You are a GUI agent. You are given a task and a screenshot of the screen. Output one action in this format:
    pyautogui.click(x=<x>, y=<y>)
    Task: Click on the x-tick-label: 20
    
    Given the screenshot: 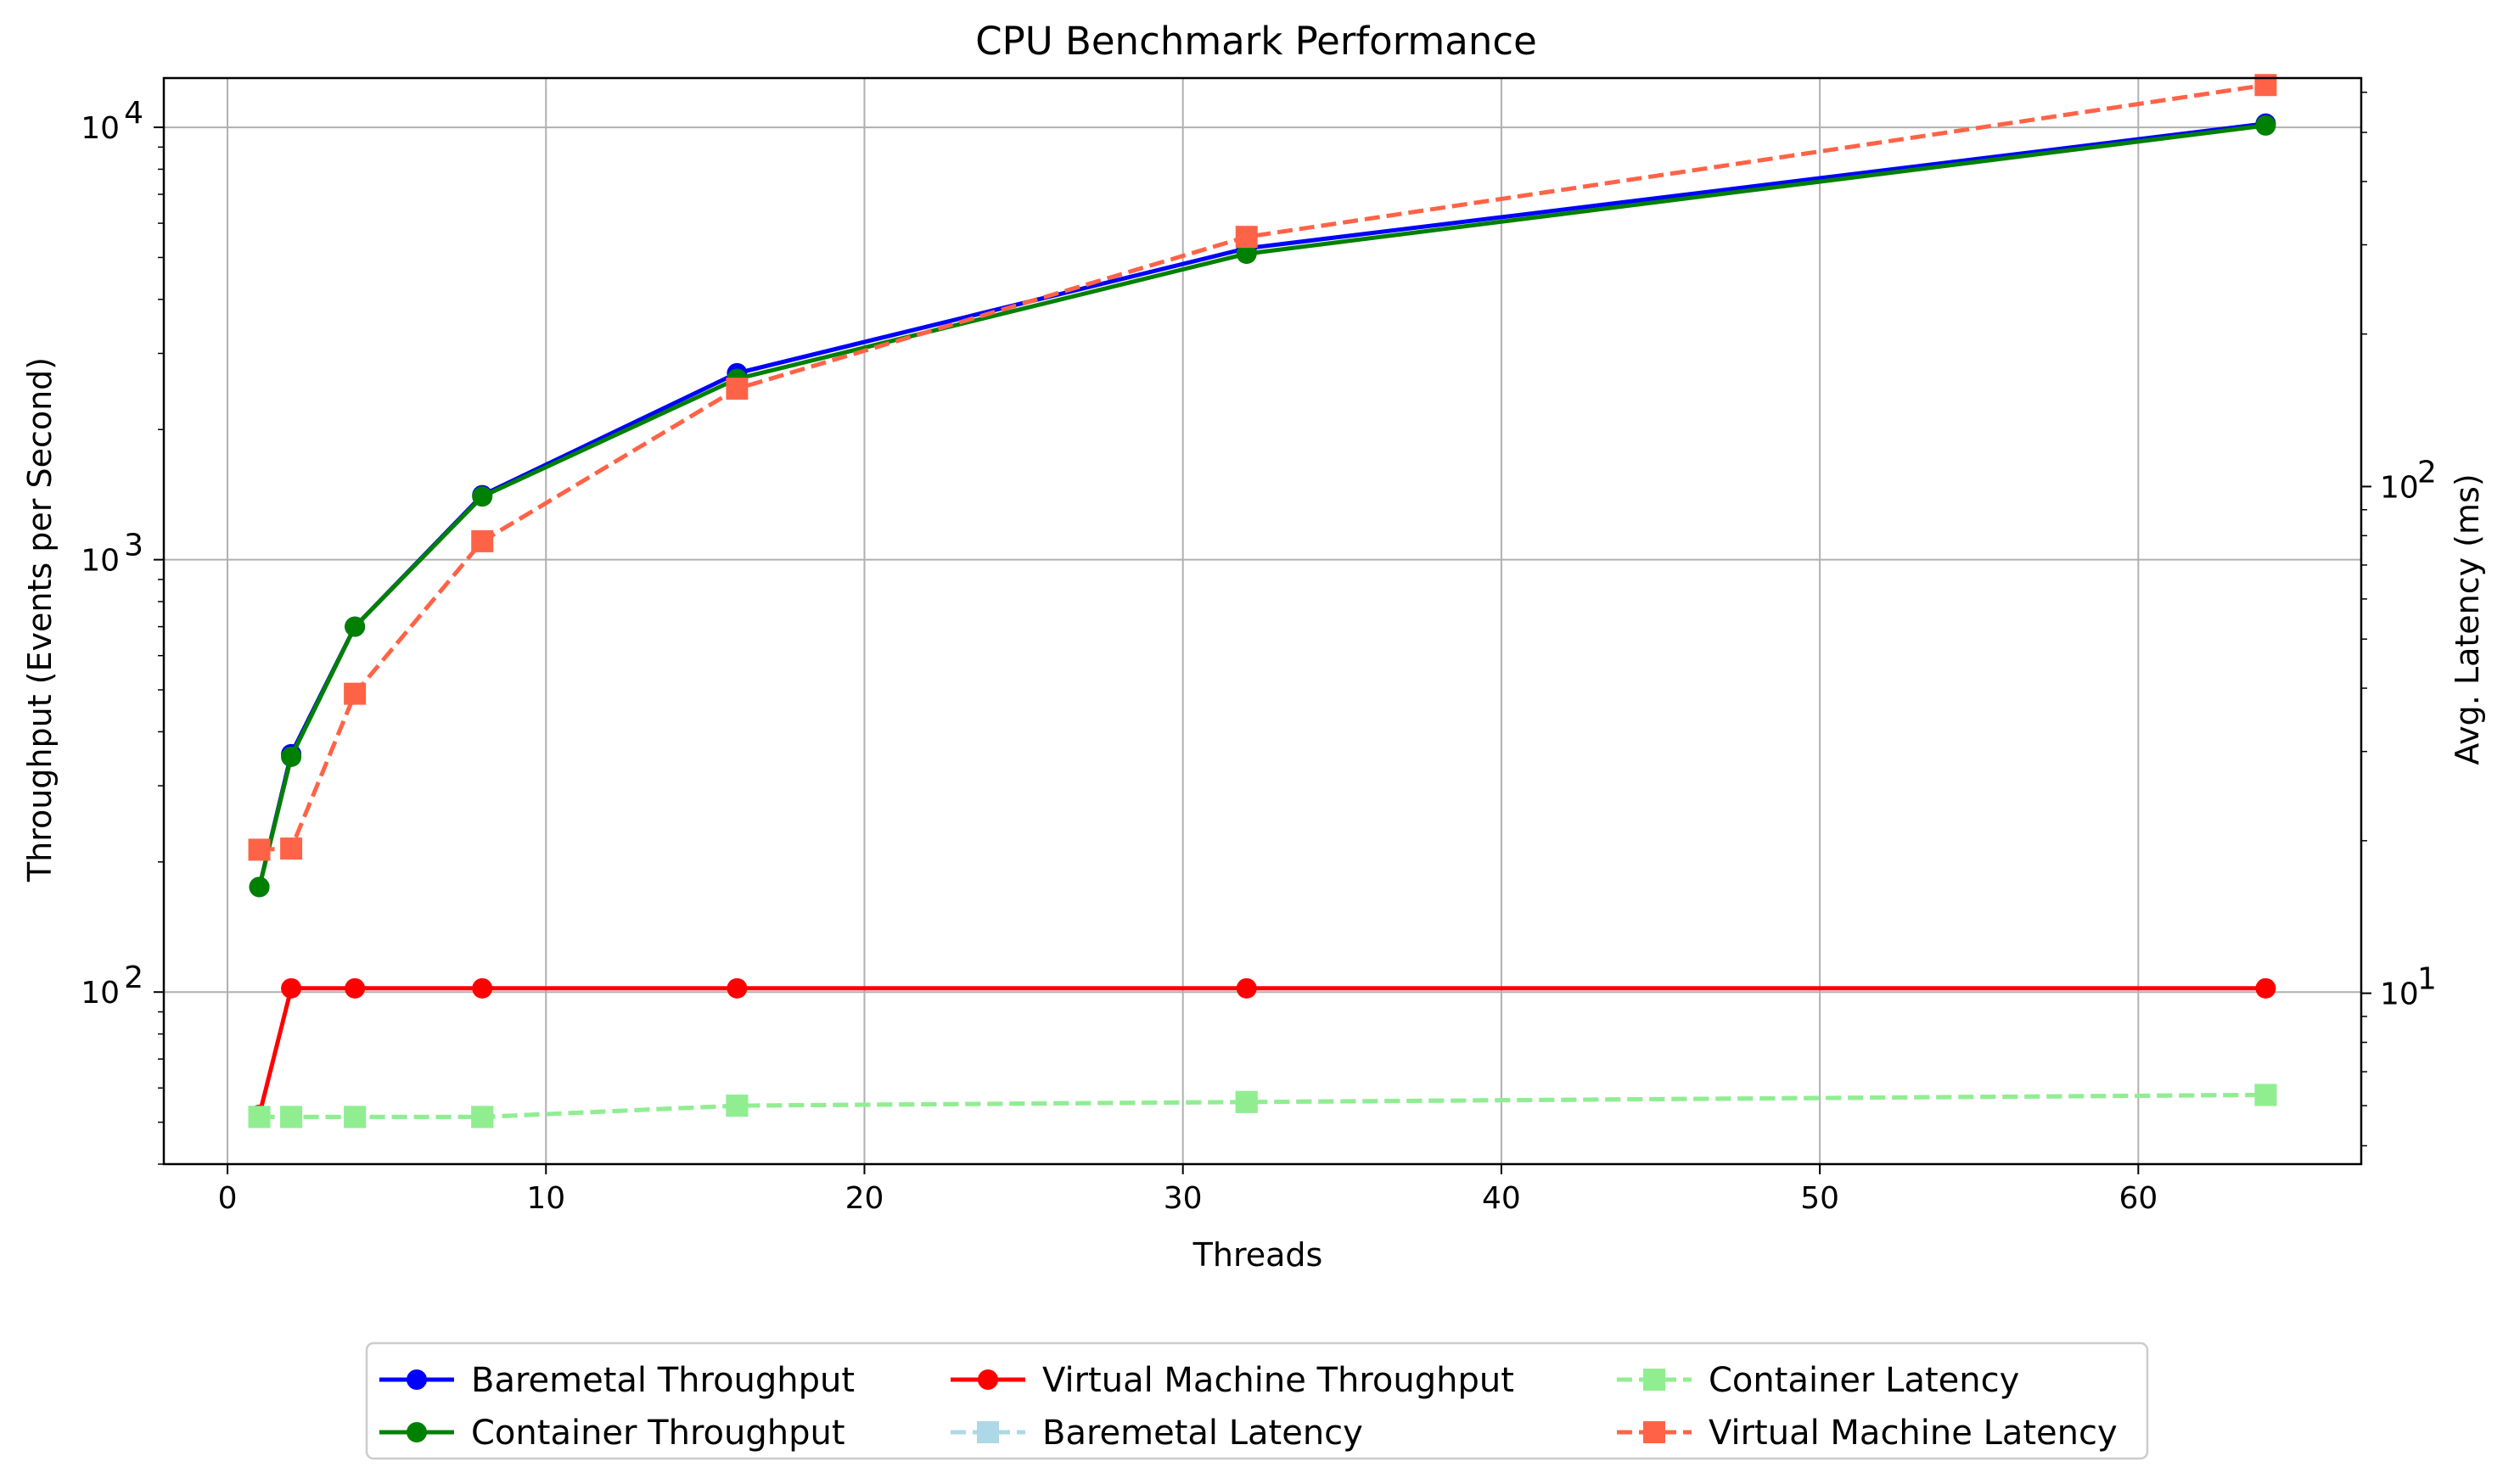 What is the action you would take?
    pyautogui.click(x=864, y=1198)
    